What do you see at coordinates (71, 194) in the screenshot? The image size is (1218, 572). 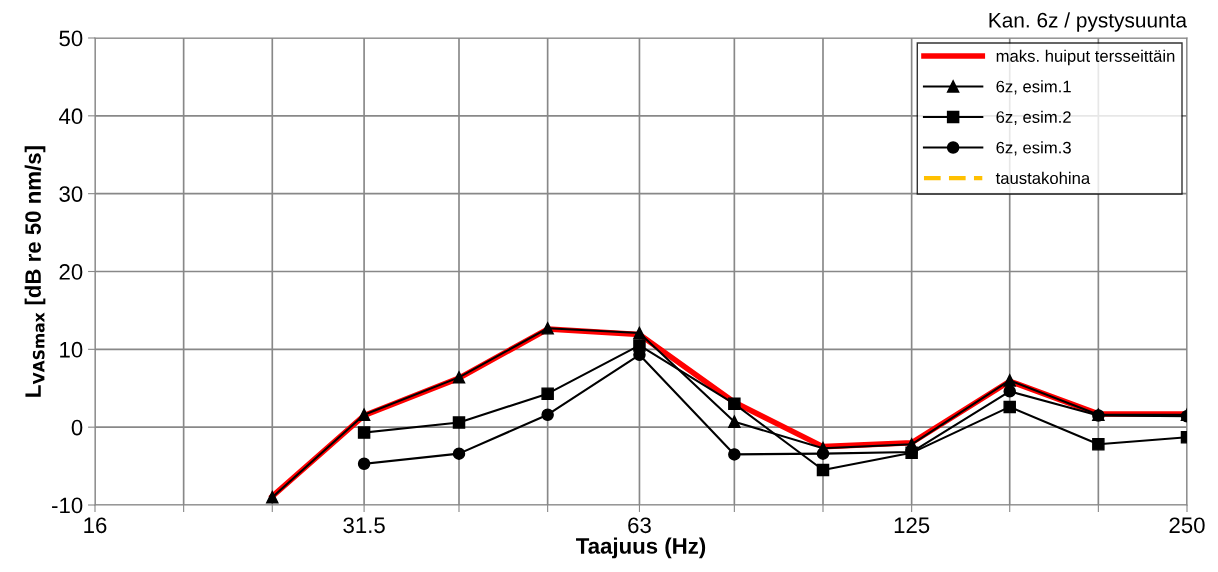 I see `y-tick-label: 30` at bounding box center [71, 194].